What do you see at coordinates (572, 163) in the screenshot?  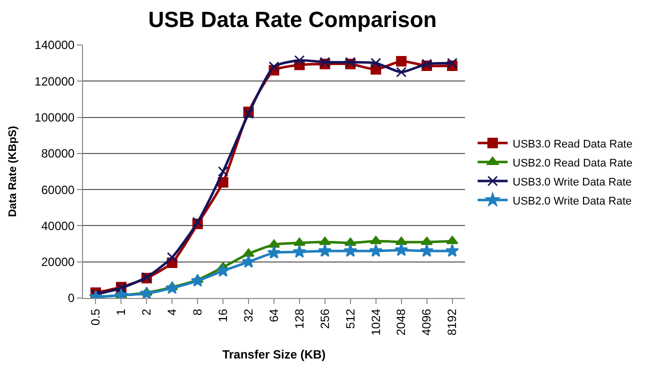 I see `legend-label: USB2.0 Read Data Rate` at bounding box center [572, 163].